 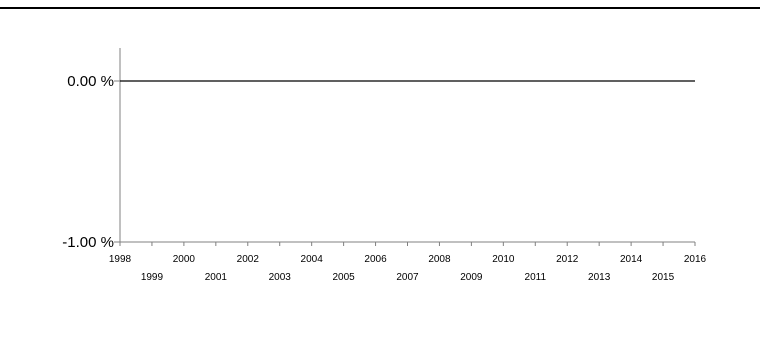 What do you see at coordinates (280, 277) in the screenshot?
I see `x-tick-label: 2003` at bounding box center [280, 277].